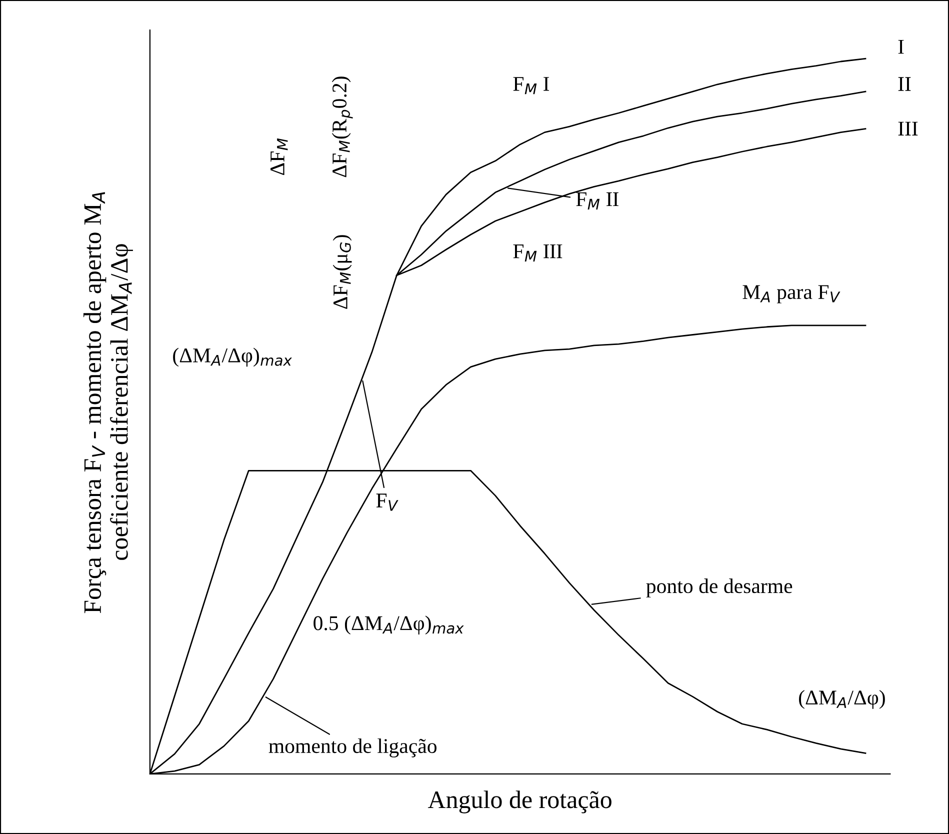 The image size is (949, 834). I want to click on annotation: F$_{V}$, so click(387, 502).